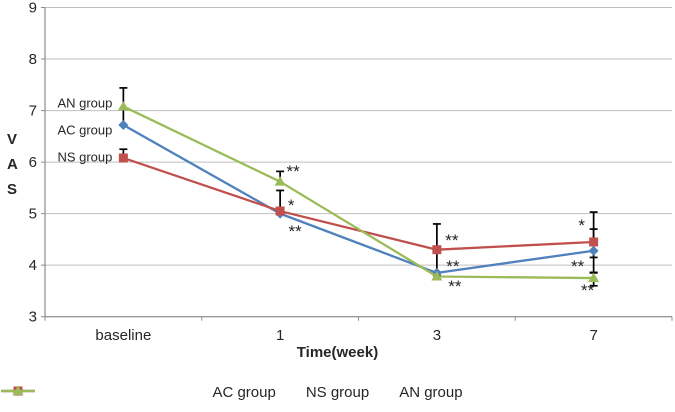  Describe the element at coordinates (84, 102) in the screenshot. I see `point-group-label: AN group` at that location.